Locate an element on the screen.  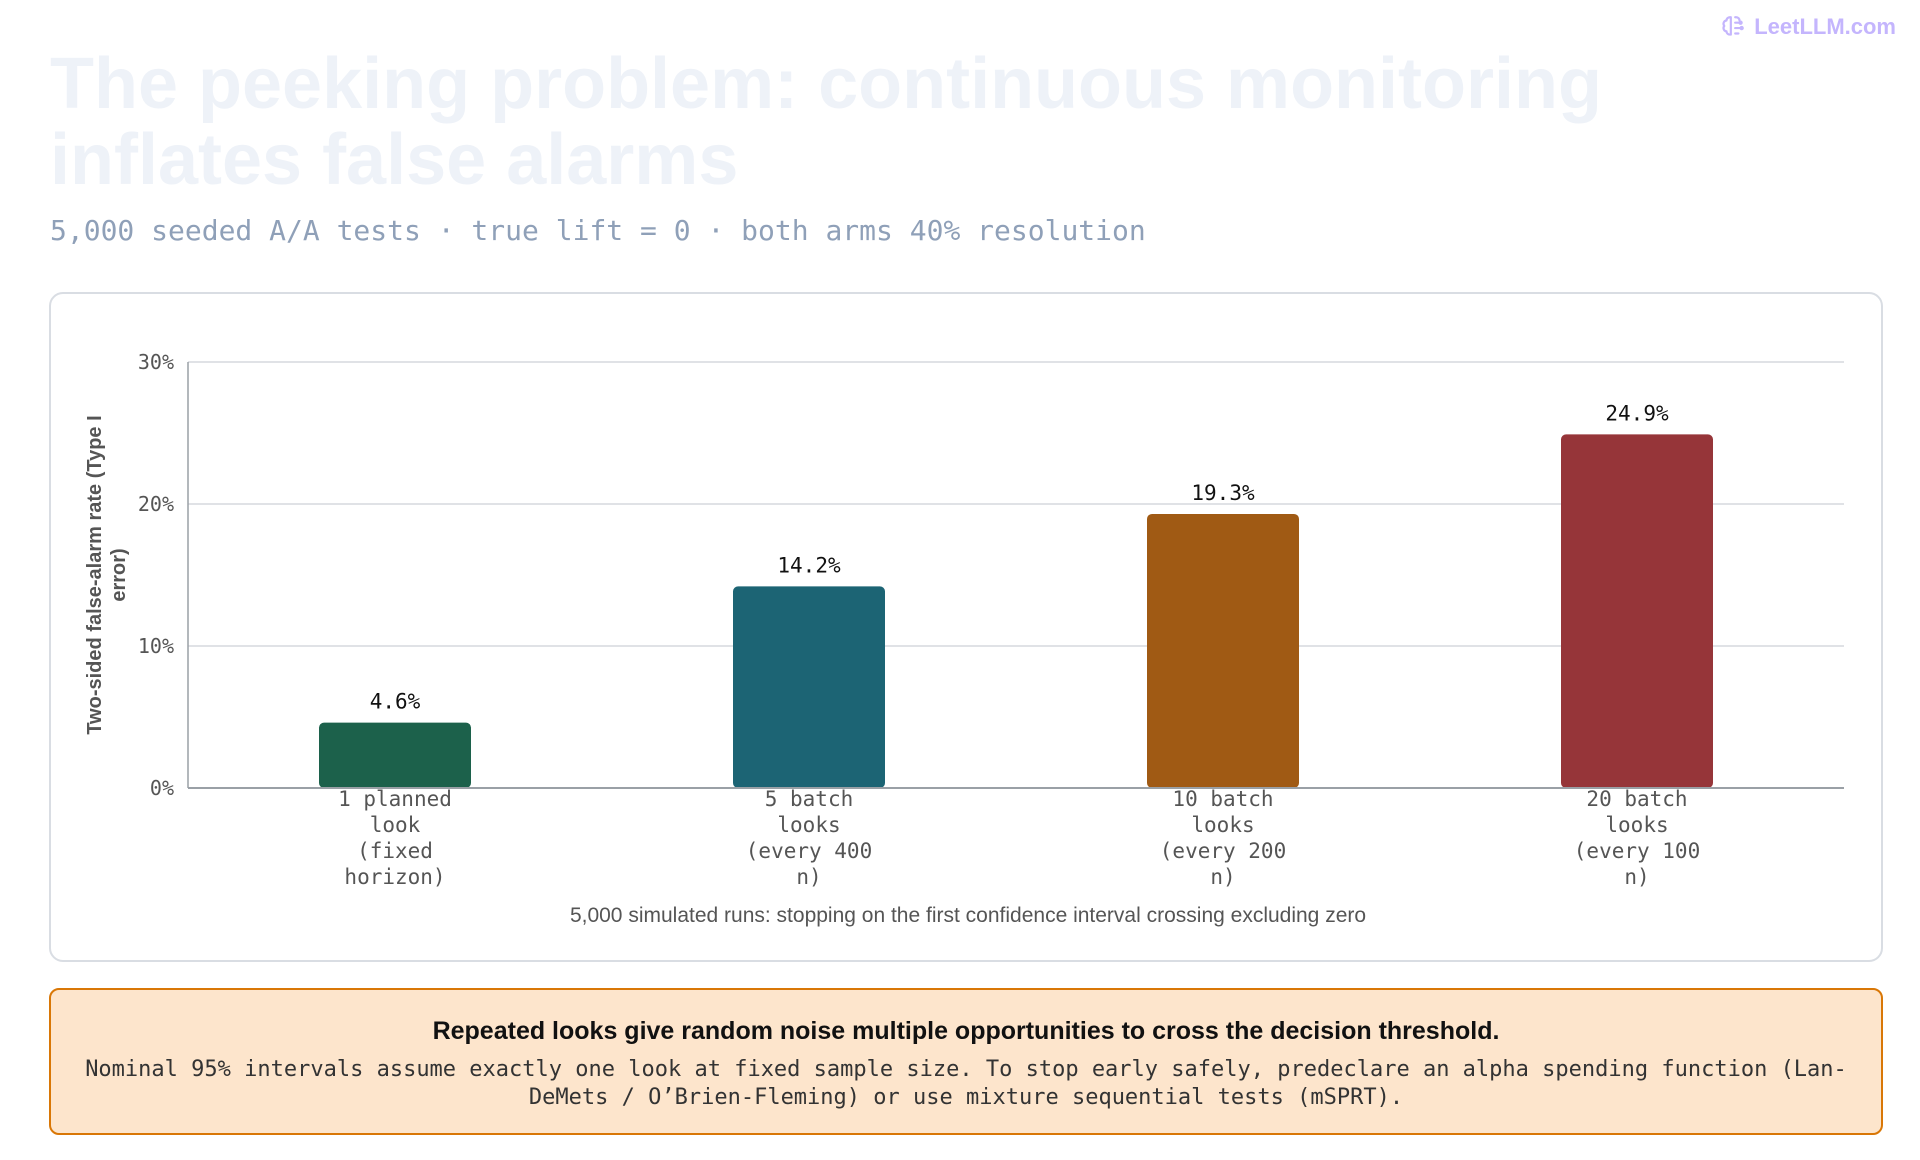
brain-icon is located at coordinates (1733, 26).